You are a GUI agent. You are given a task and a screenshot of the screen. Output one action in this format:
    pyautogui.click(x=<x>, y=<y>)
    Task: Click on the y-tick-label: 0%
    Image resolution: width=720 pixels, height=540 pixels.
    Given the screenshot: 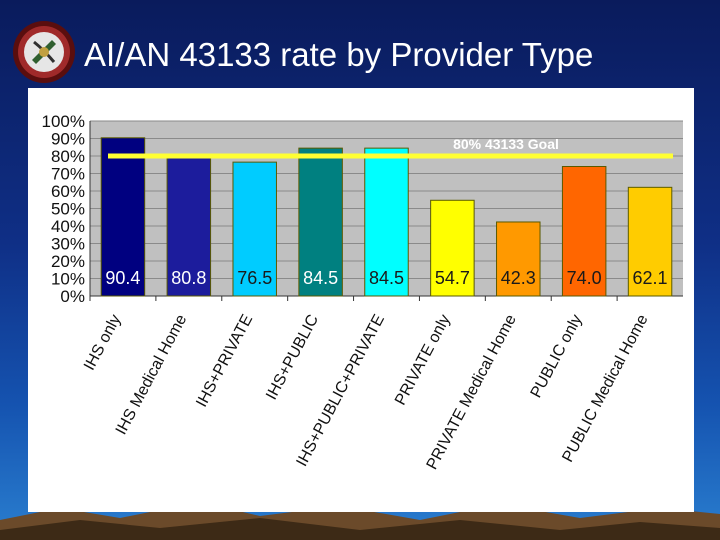 What is the action you would take?
    pyautogui.click(x=72, y=296)
    